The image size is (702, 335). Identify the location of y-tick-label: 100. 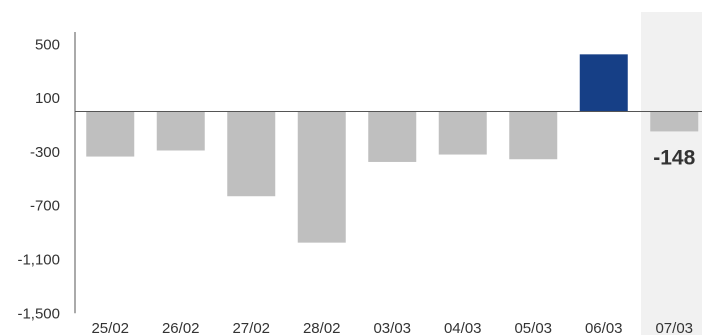
(47, 98).